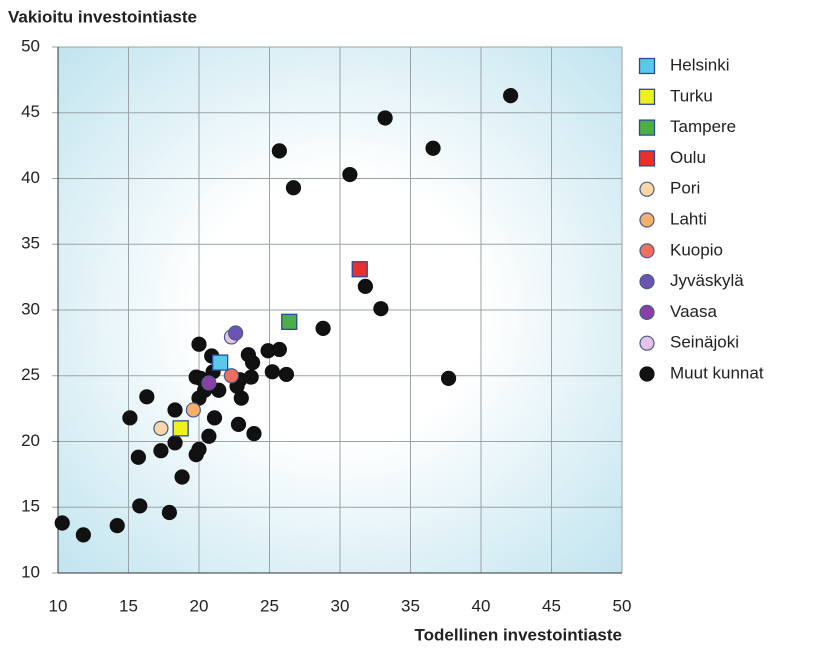 This screenshot has width=816, height=655. I want to click on y-tick-label: 10, so click(30, 571).